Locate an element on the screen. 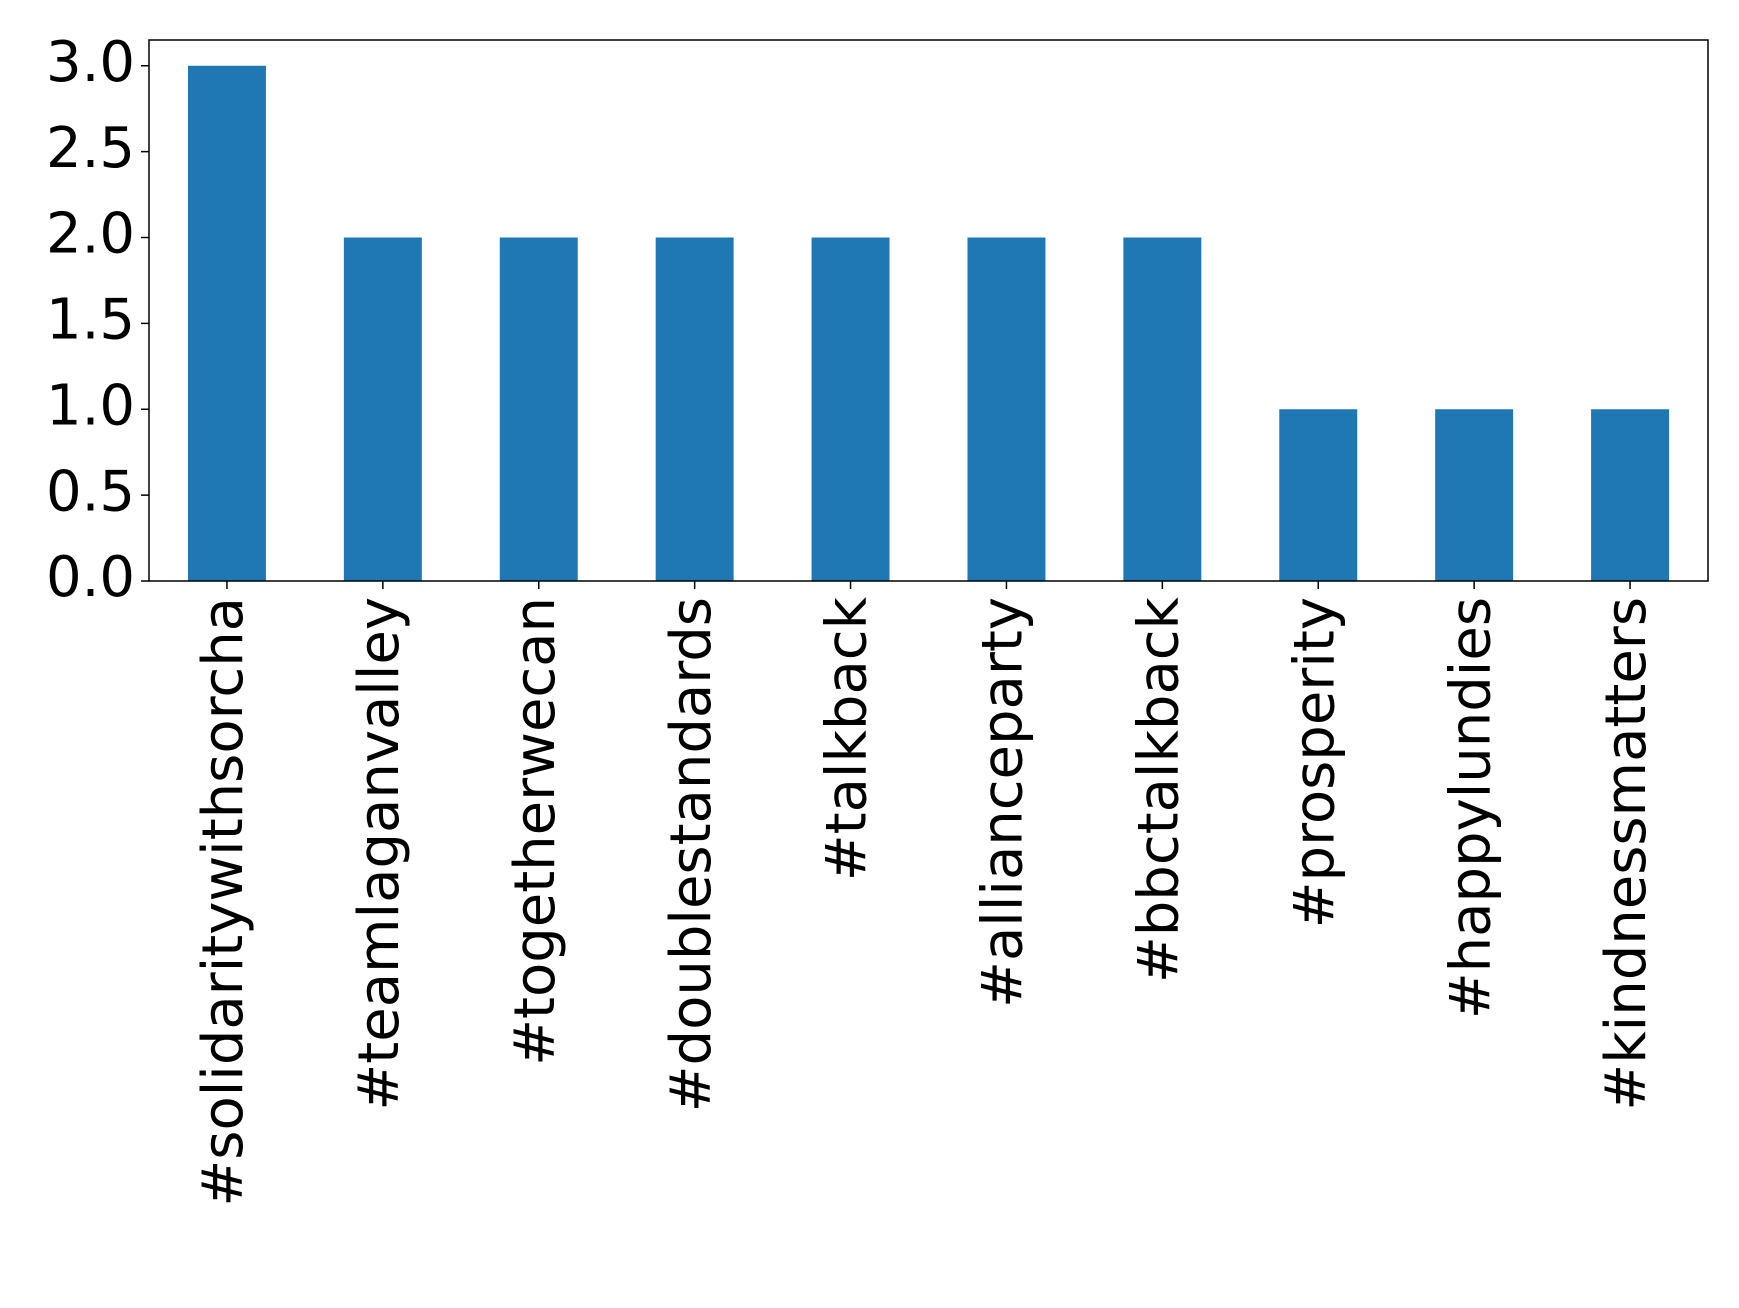 This screenshot has width=1739, height=1308. y-tick-label: 0.0 is located at coordinates (90, 577).